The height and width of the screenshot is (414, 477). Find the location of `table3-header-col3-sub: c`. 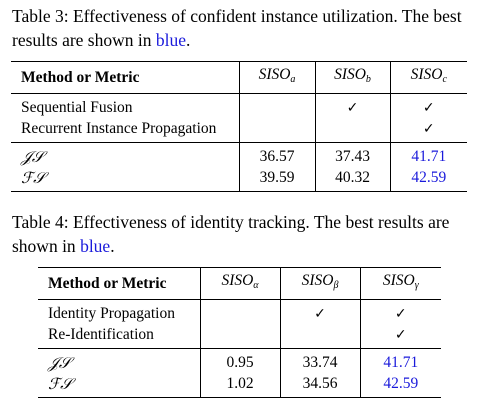

table3-header-col3-sub: c is located at coordinates (444, 79).